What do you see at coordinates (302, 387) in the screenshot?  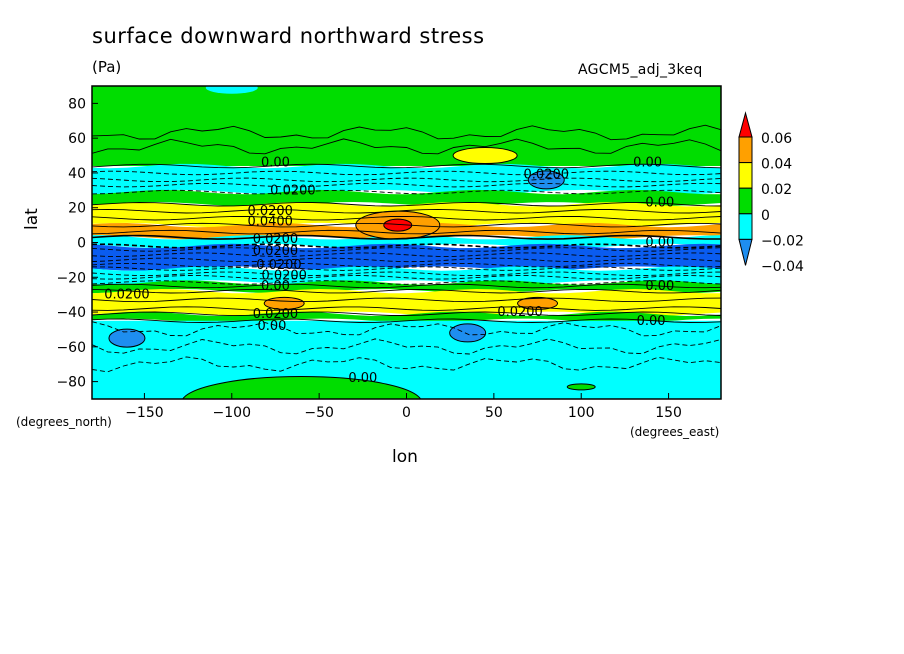 I see `polar-cap-south` at bounding box center [302, 387].